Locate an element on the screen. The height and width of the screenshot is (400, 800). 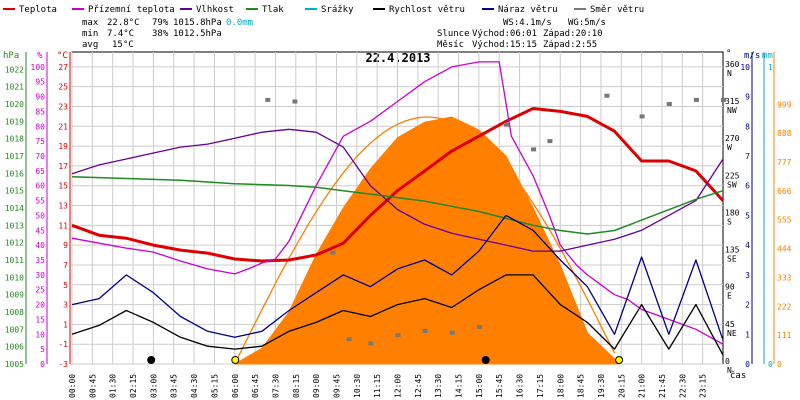
tick-temperature_c-12: 21 is located at coordinates (63, 126).